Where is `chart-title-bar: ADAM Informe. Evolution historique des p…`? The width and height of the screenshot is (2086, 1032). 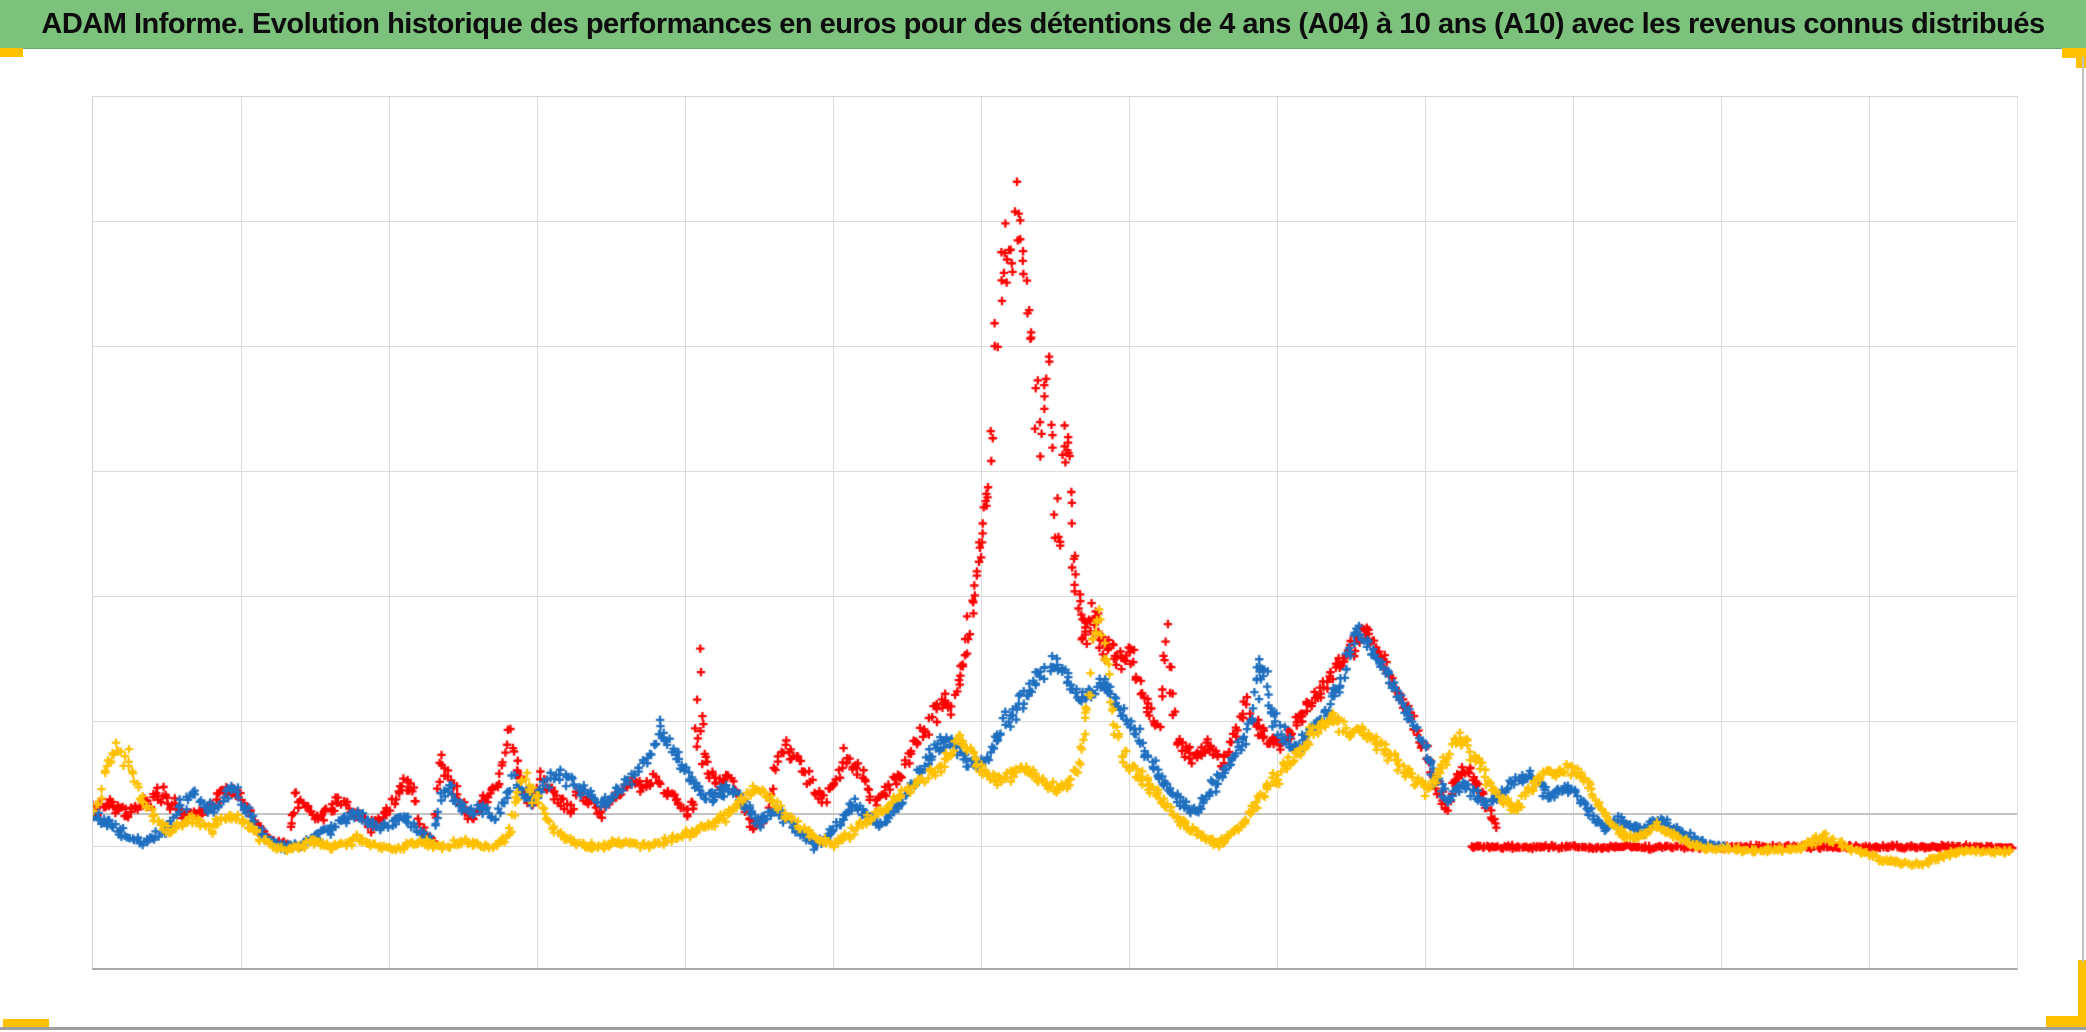 chart-title-bar: ADAM Informe. Evolution historique des p… is located at coordinates (1043, 24).